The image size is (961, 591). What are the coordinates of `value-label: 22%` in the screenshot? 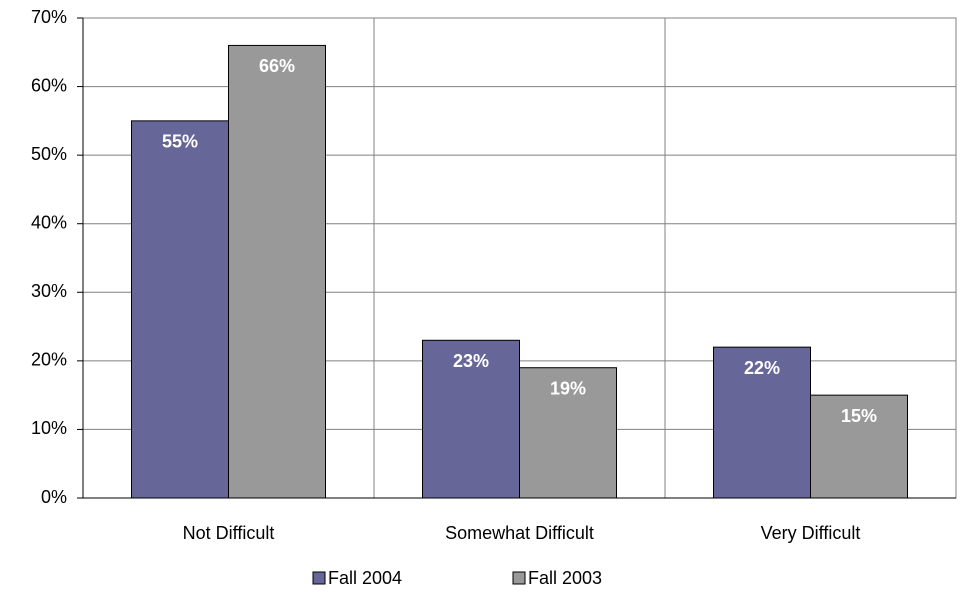 It's located at (762, 368).